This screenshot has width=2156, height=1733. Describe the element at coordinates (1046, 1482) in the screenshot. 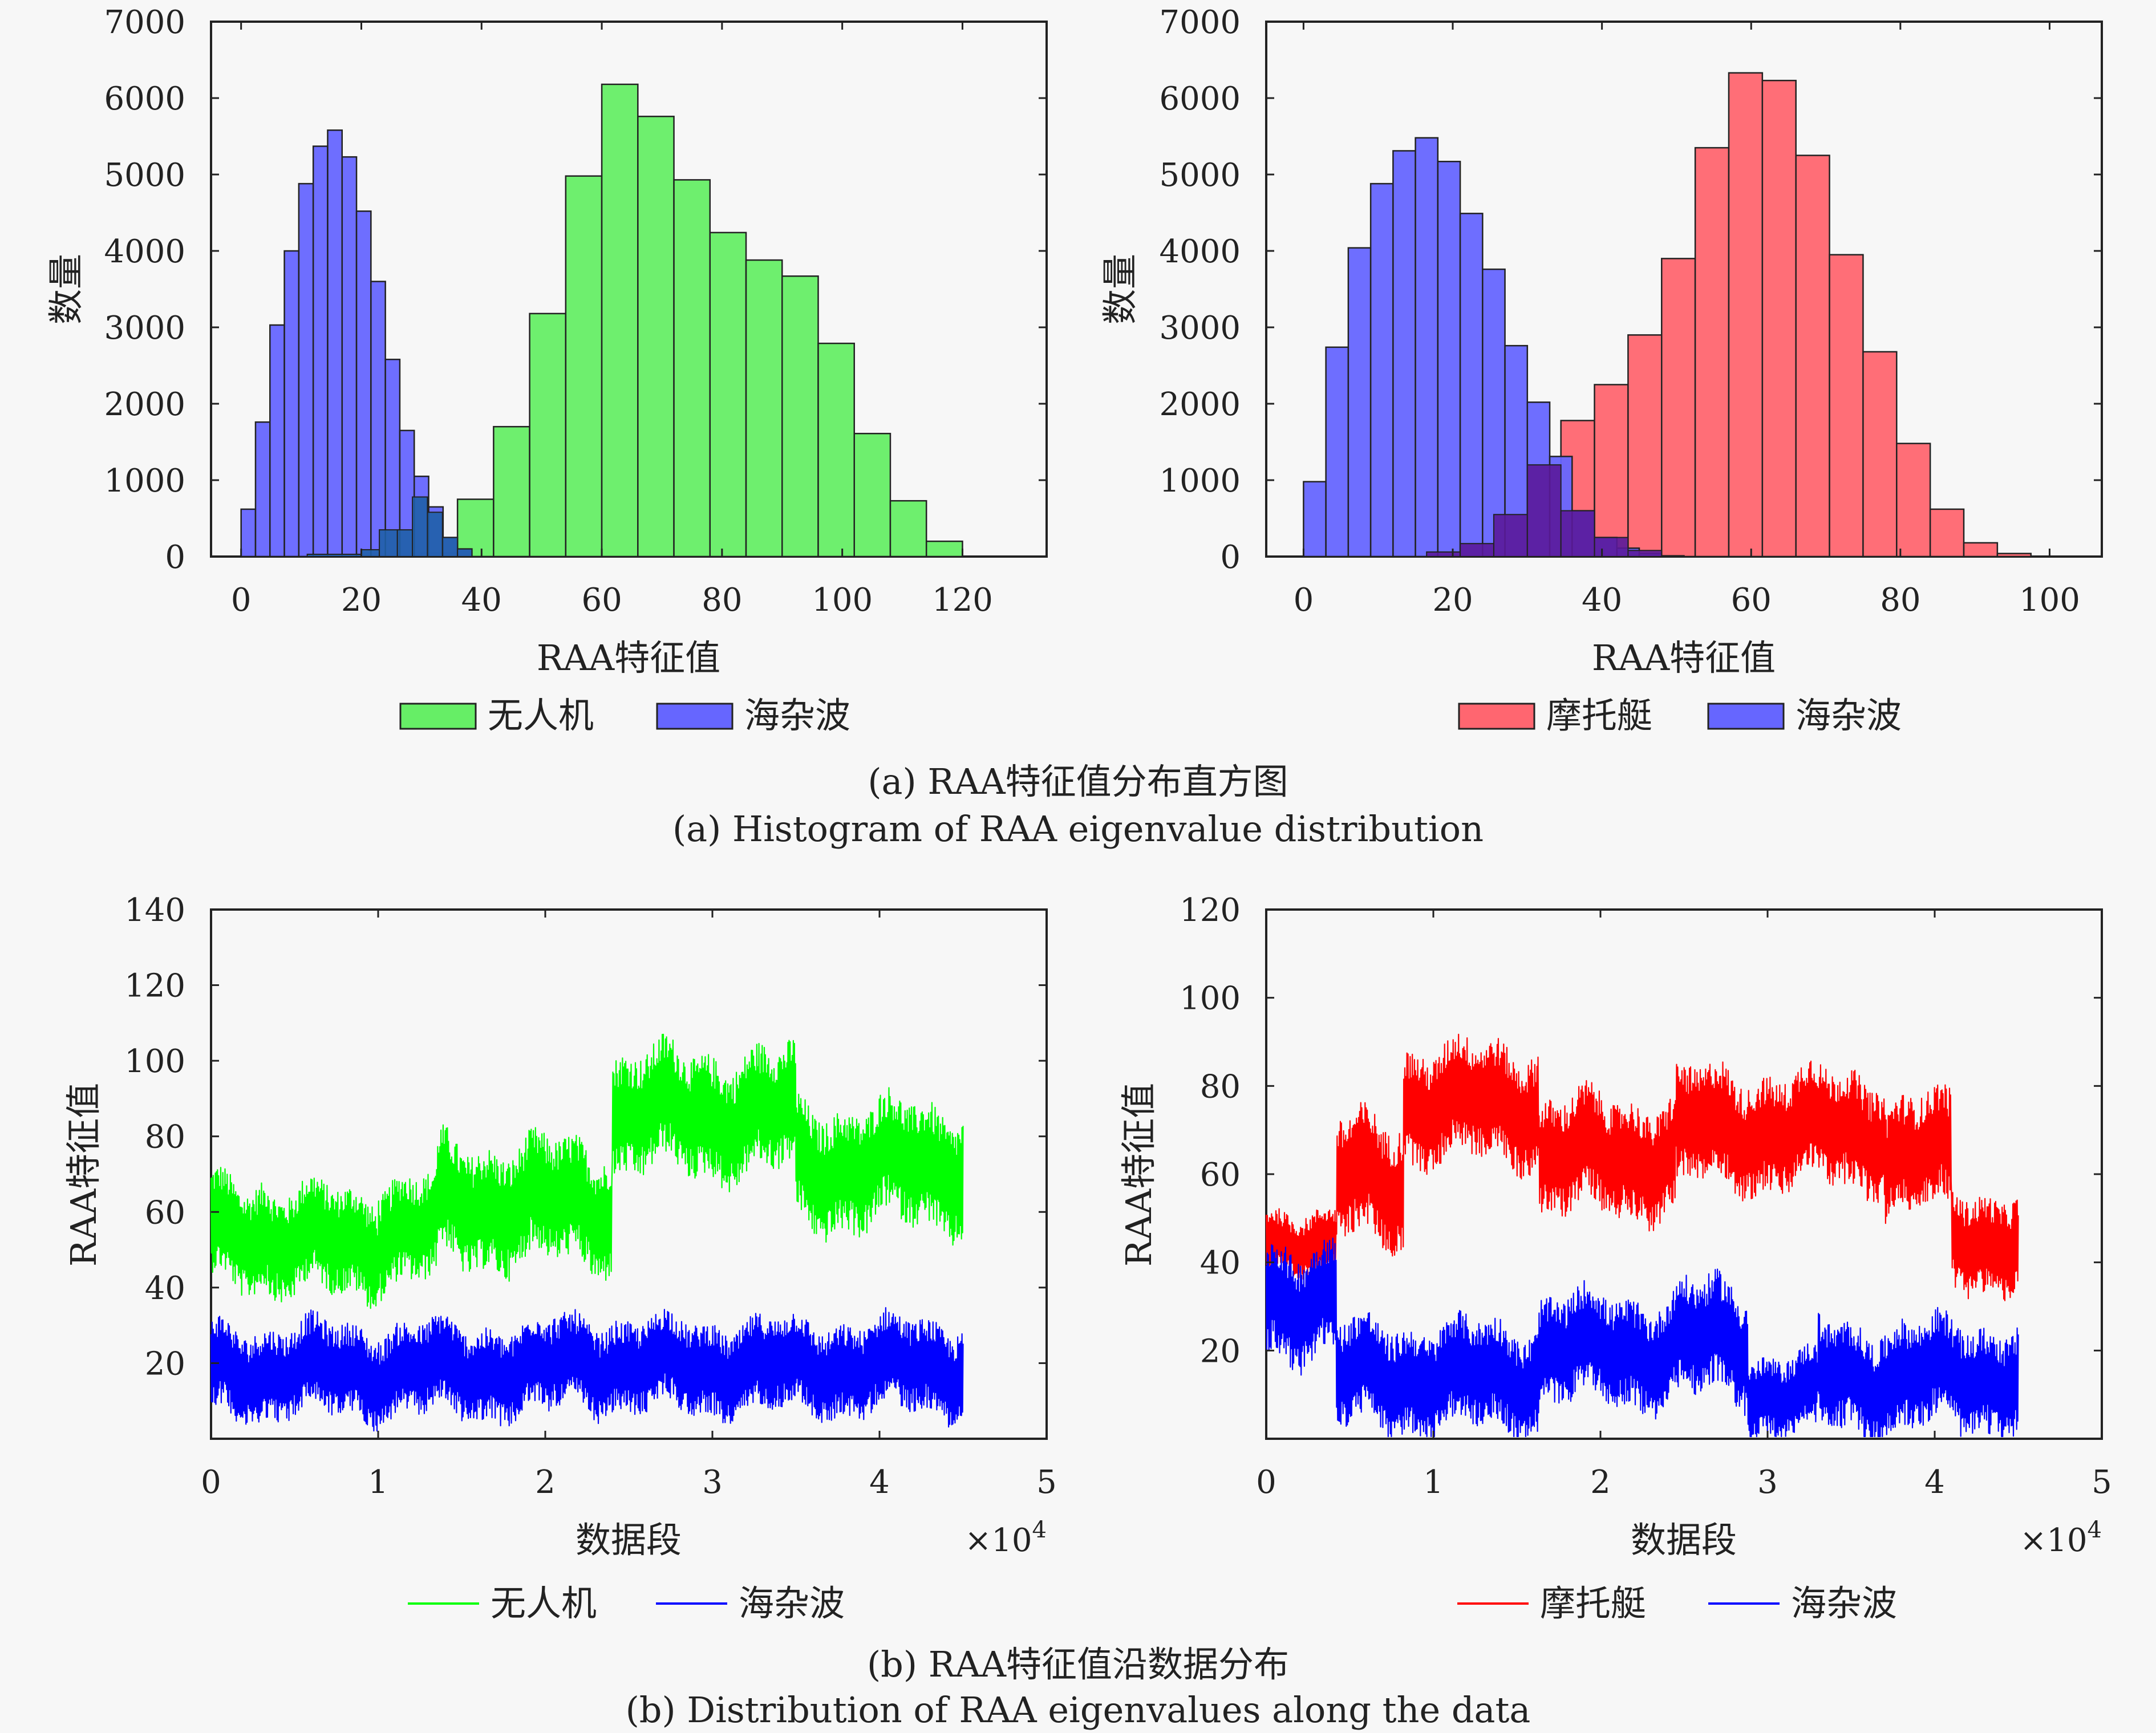

I see `x-tick-label: 5` at that location.